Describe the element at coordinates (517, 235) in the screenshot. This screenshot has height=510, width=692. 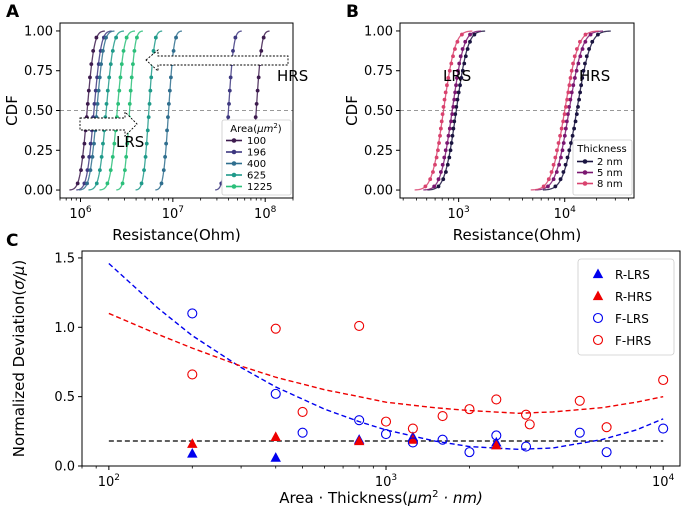
I see `x-axis-label: Resistance(Ohm)` at that location.